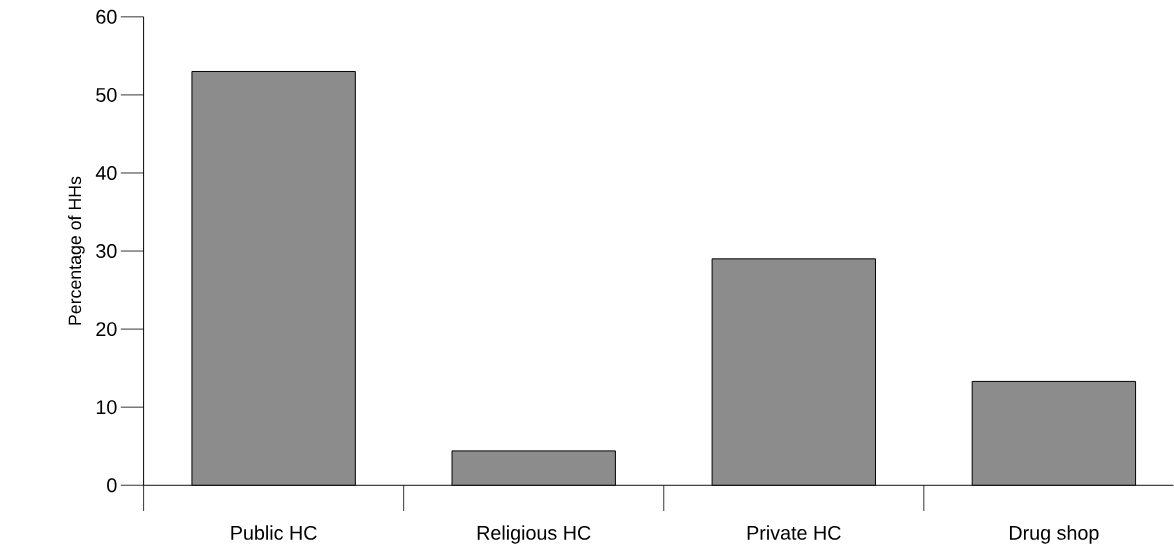 Image resolution: width=1174 pixels, height=547 pixels. Describe the element at coordinates (274, 532) in the screenshot. I see `x-tick-label: Public HC` at that location.